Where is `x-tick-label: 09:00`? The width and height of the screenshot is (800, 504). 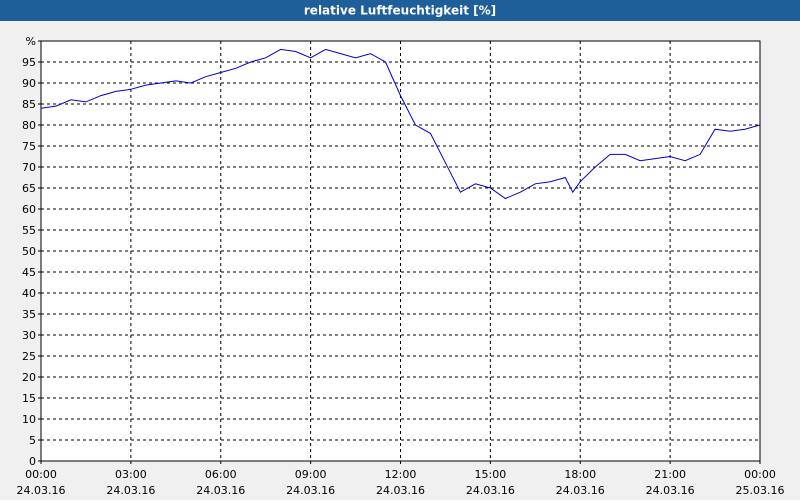
x-tick-label: 09:00 is located at coordinates (311, 474).